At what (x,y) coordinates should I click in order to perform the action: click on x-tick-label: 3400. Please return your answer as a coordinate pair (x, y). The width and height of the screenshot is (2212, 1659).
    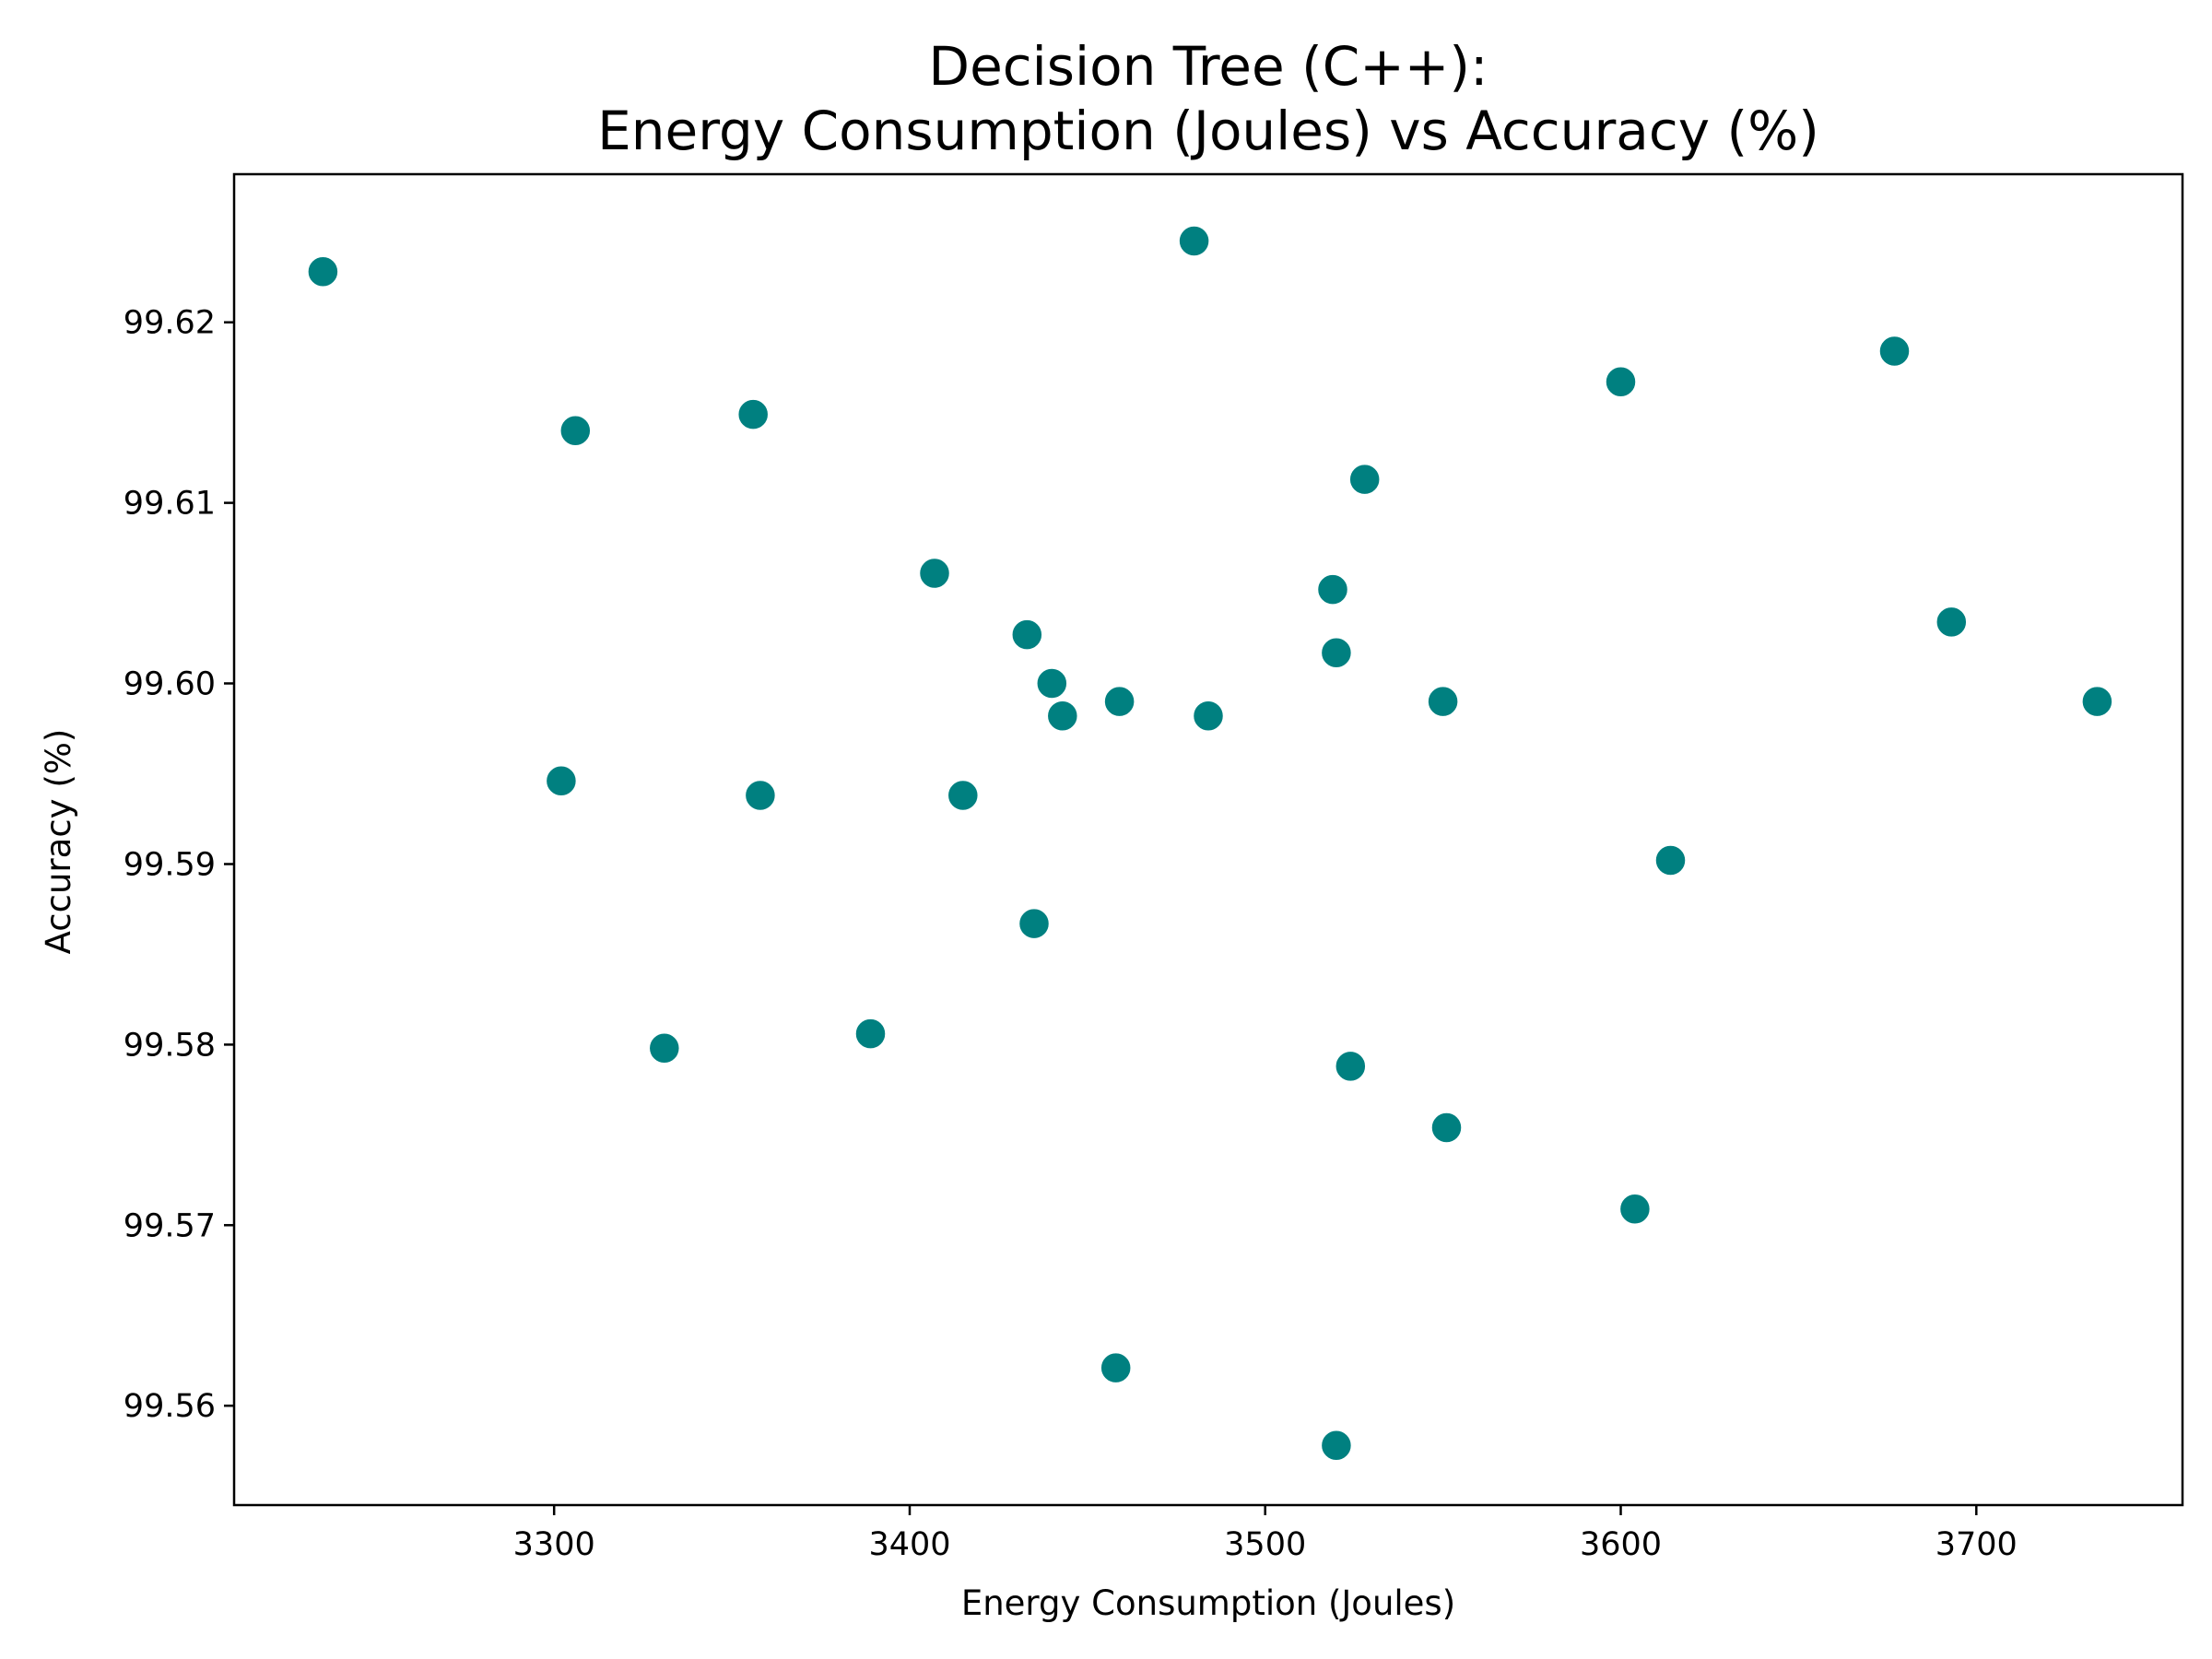
    Looking at the image, I should click on (909, 1544).